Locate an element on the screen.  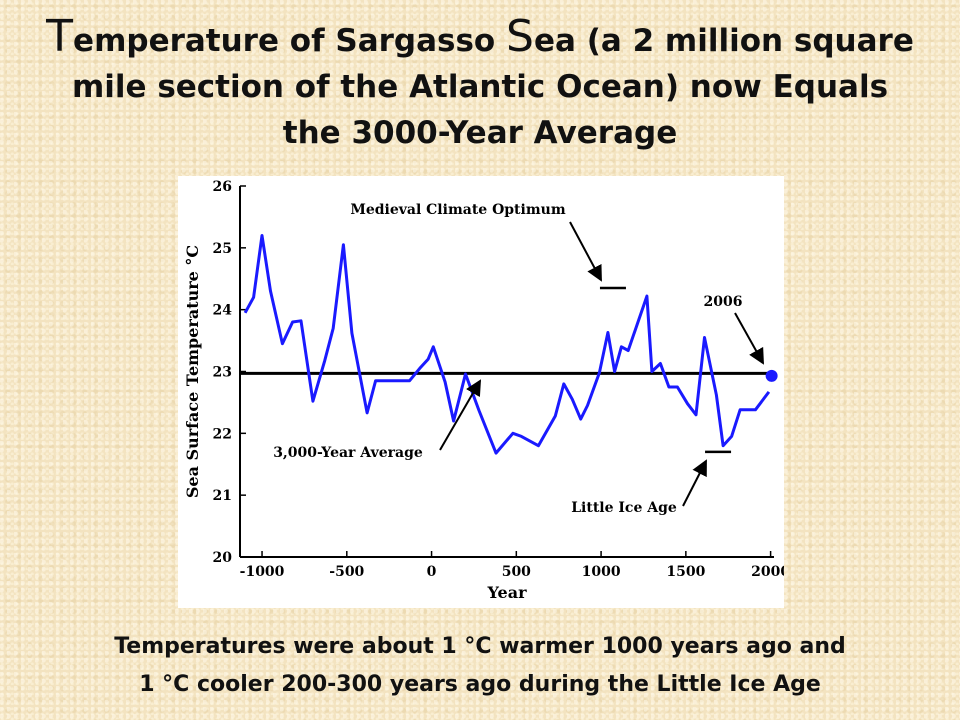
x-tick-label: -500 is located at coordinates (346, 572).